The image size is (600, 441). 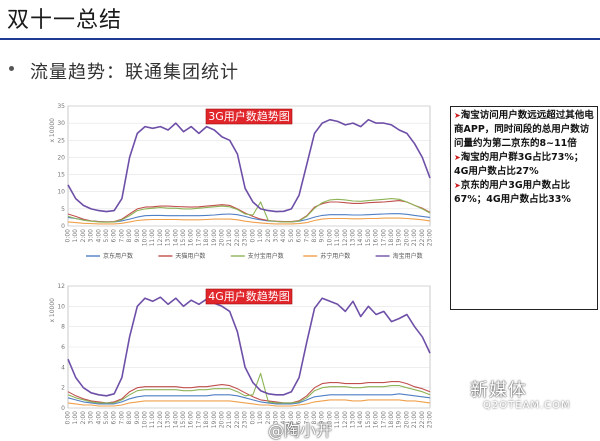 I want to click on y-tick-label: 4, so click(x=63, y=367).